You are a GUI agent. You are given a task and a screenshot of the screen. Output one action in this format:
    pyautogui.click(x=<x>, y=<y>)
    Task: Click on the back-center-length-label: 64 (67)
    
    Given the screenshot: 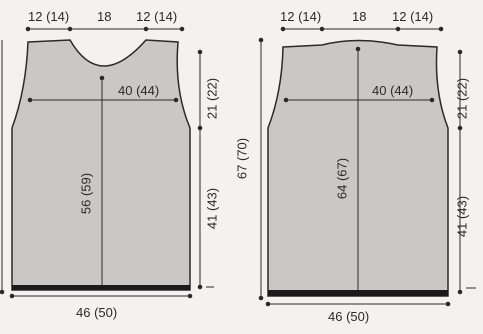 What is the action you would take?
    pyautogui.click(x=342, y=178)
    